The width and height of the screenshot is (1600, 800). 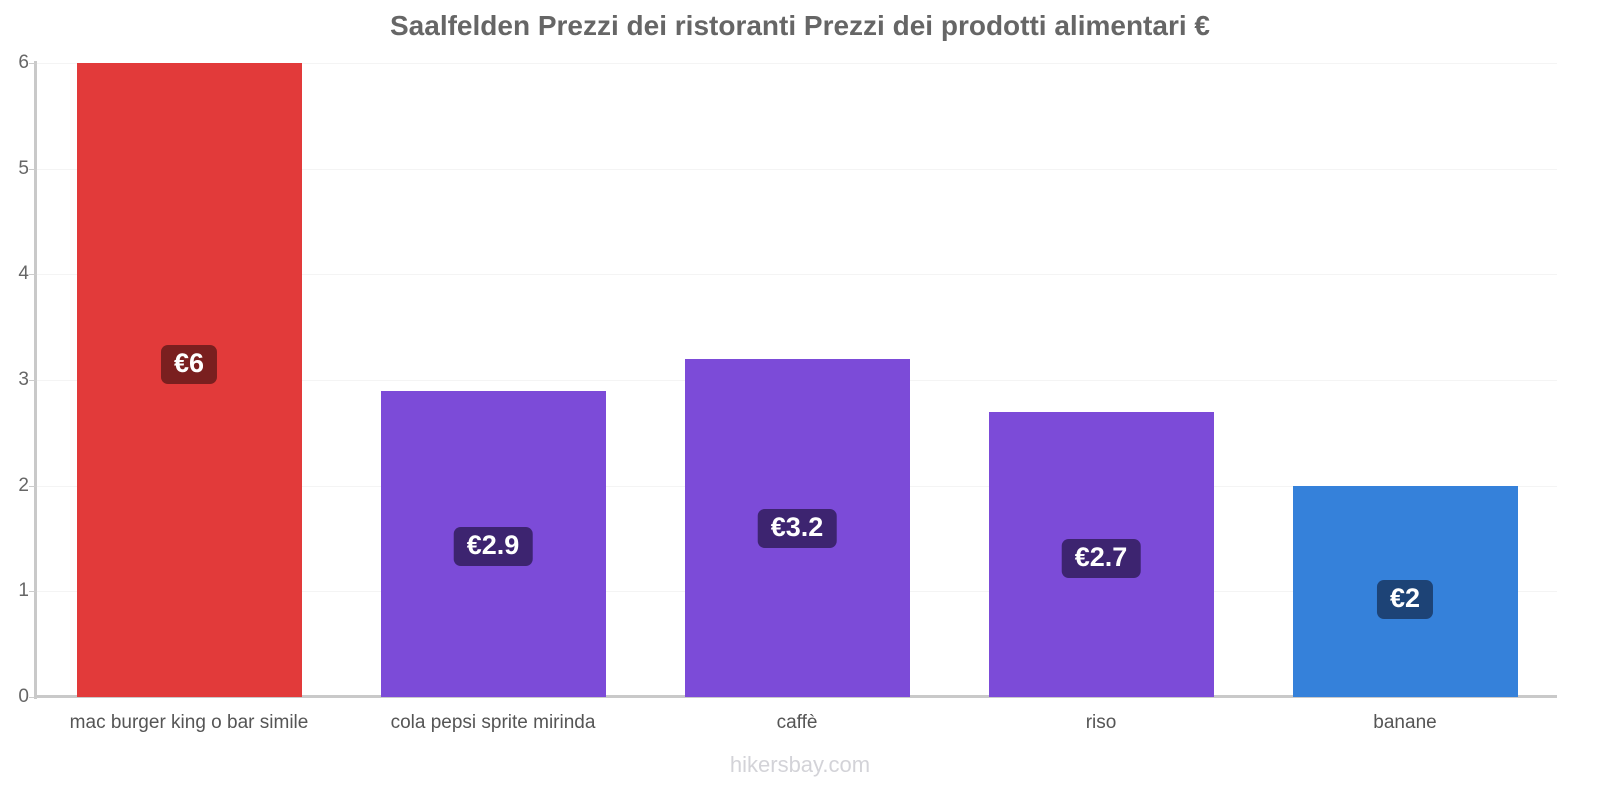 I want to click on y-axis-tick-label: 6, so click(x=23, y=62).